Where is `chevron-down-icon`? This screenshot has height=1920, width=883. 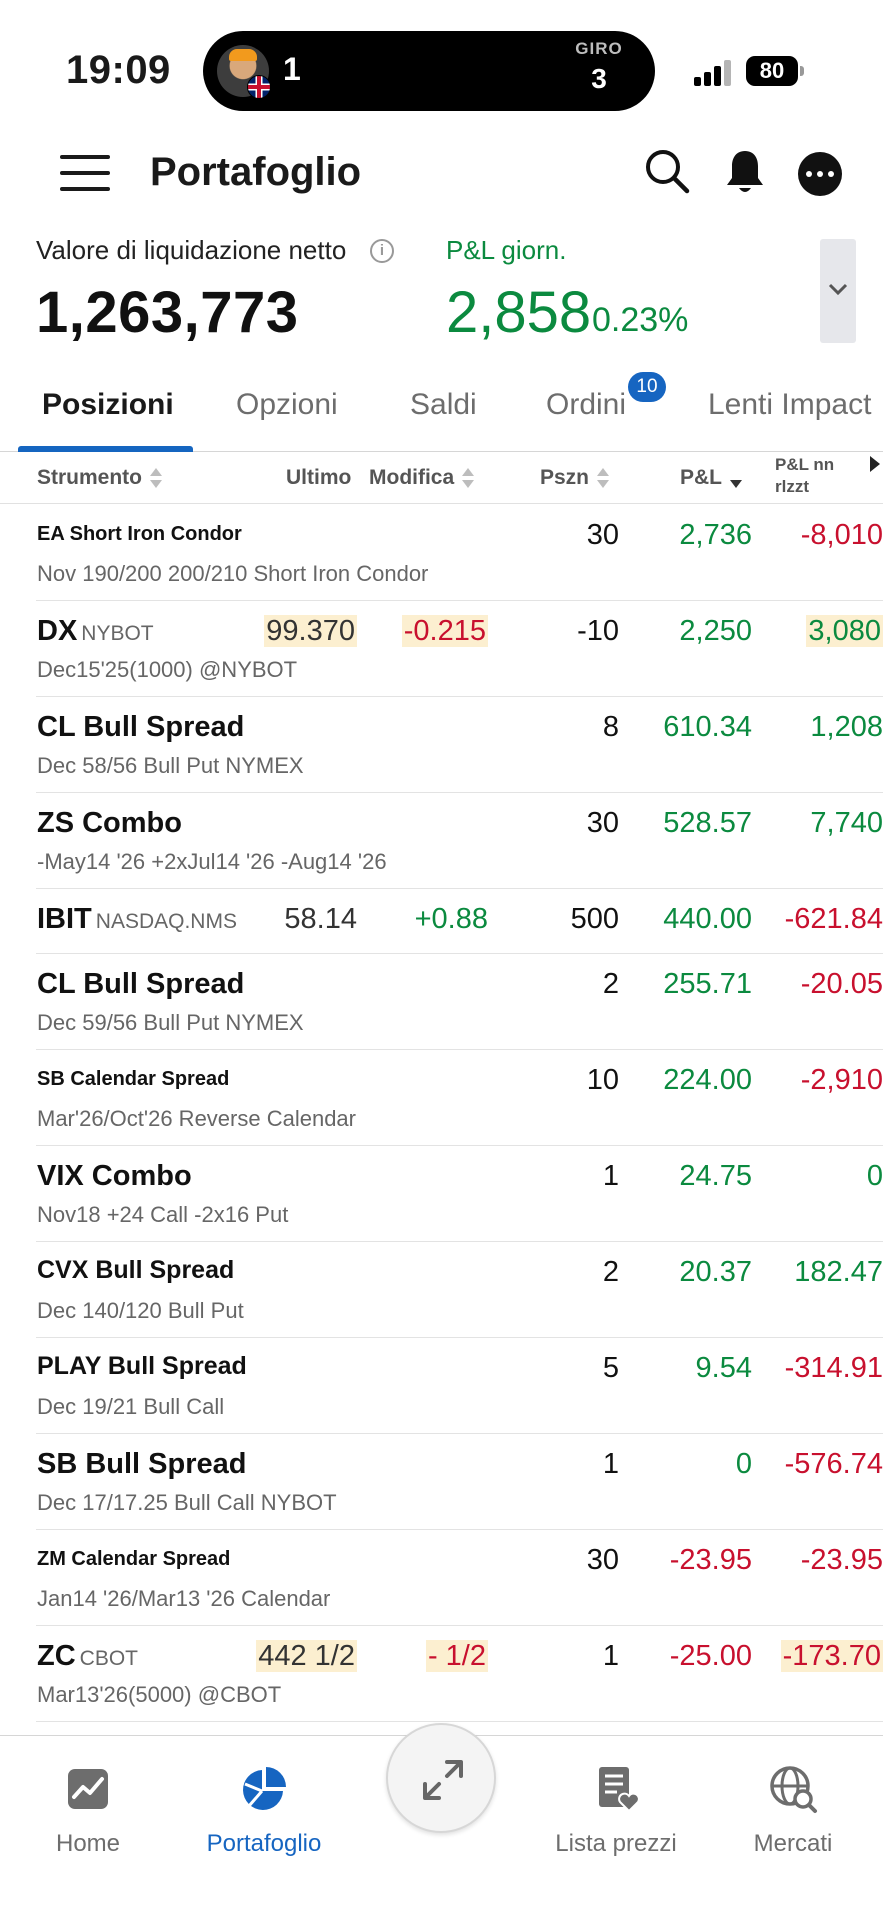 chevron-down-icon is located at coordinates (838, 289).